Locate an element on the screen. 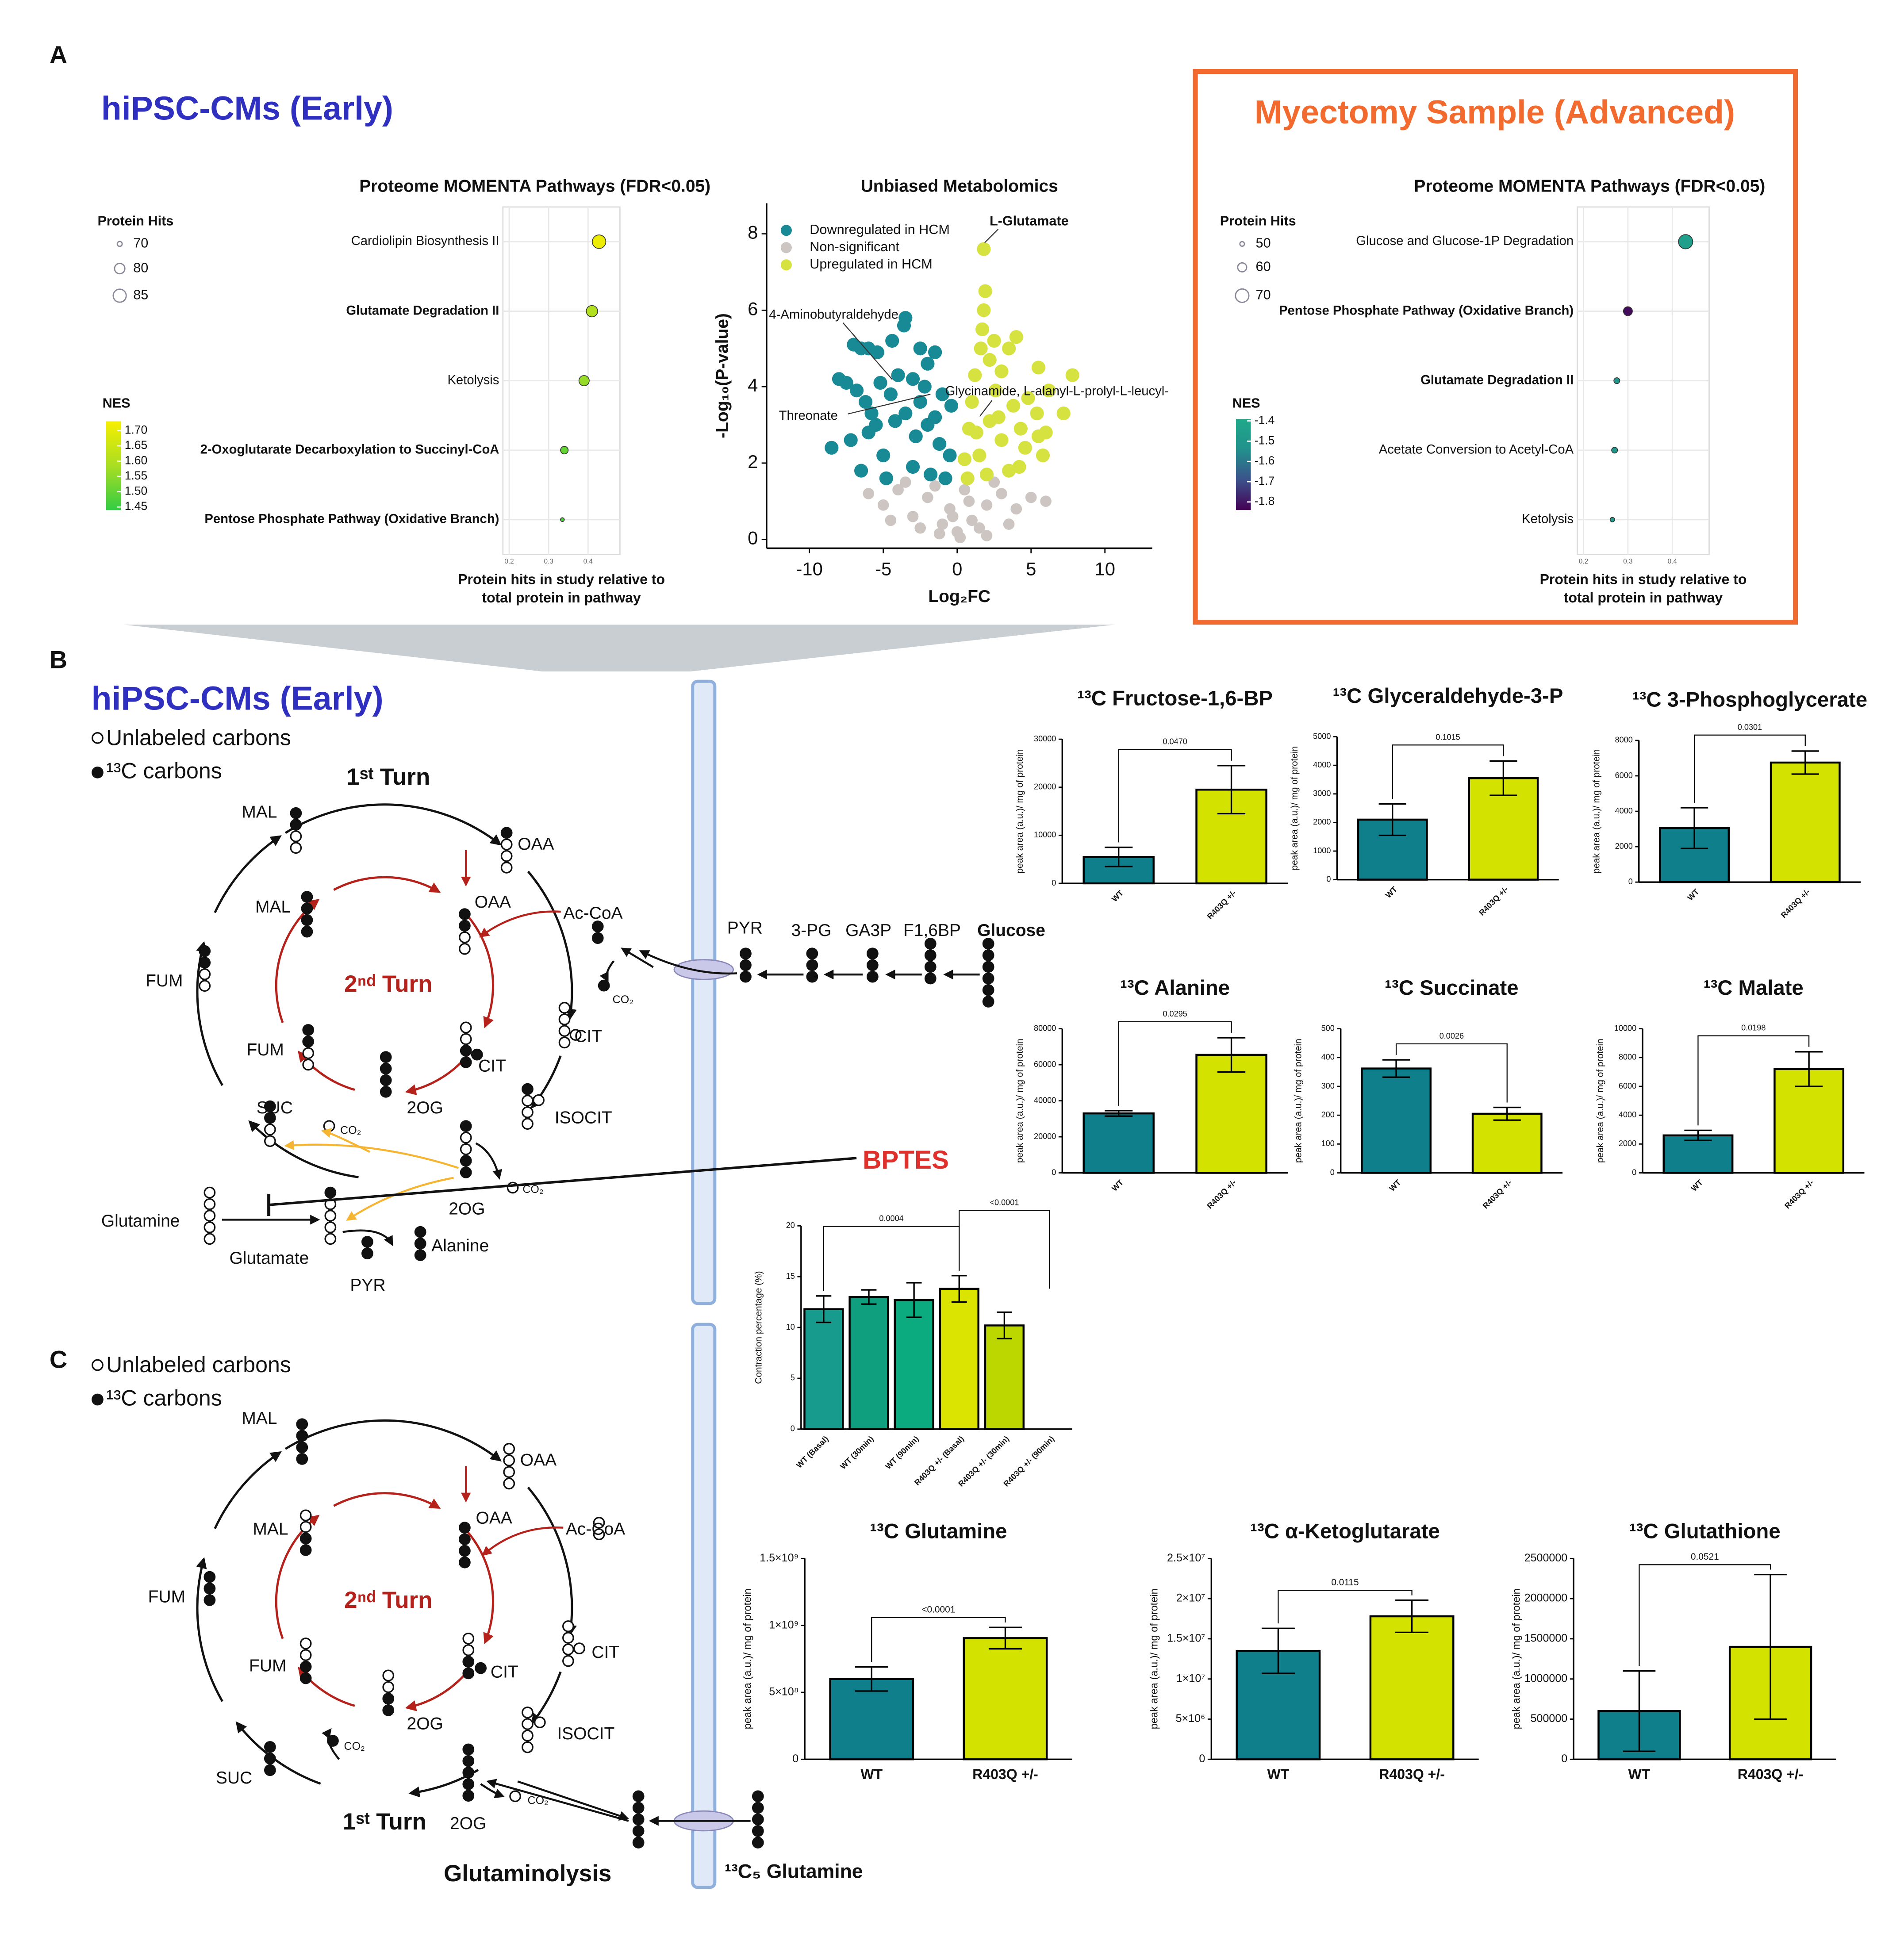  y-tick-label: 10 is located at coordinates (790, 1327).